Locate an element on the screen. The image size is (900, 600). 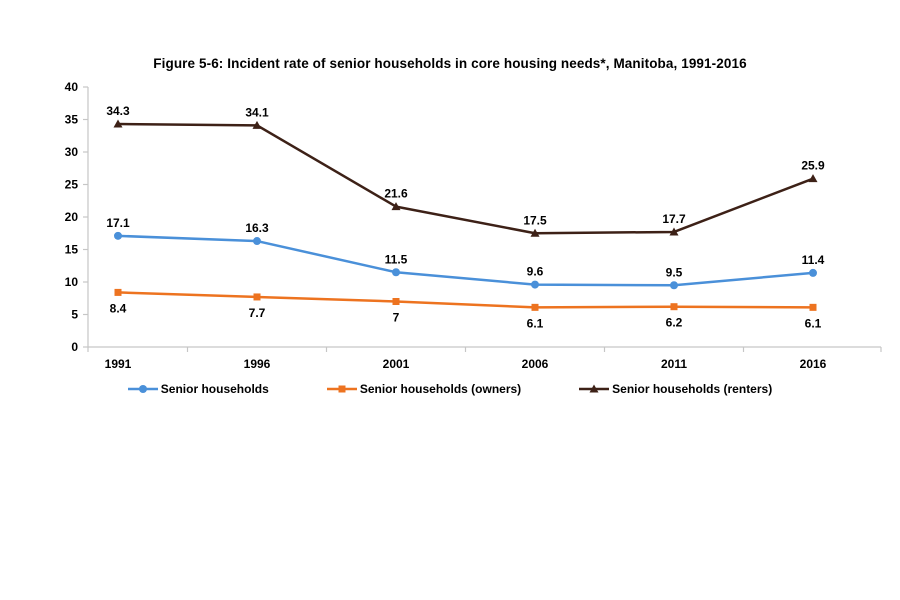
data-label: 9.6 is located at coordinates (535, 272).